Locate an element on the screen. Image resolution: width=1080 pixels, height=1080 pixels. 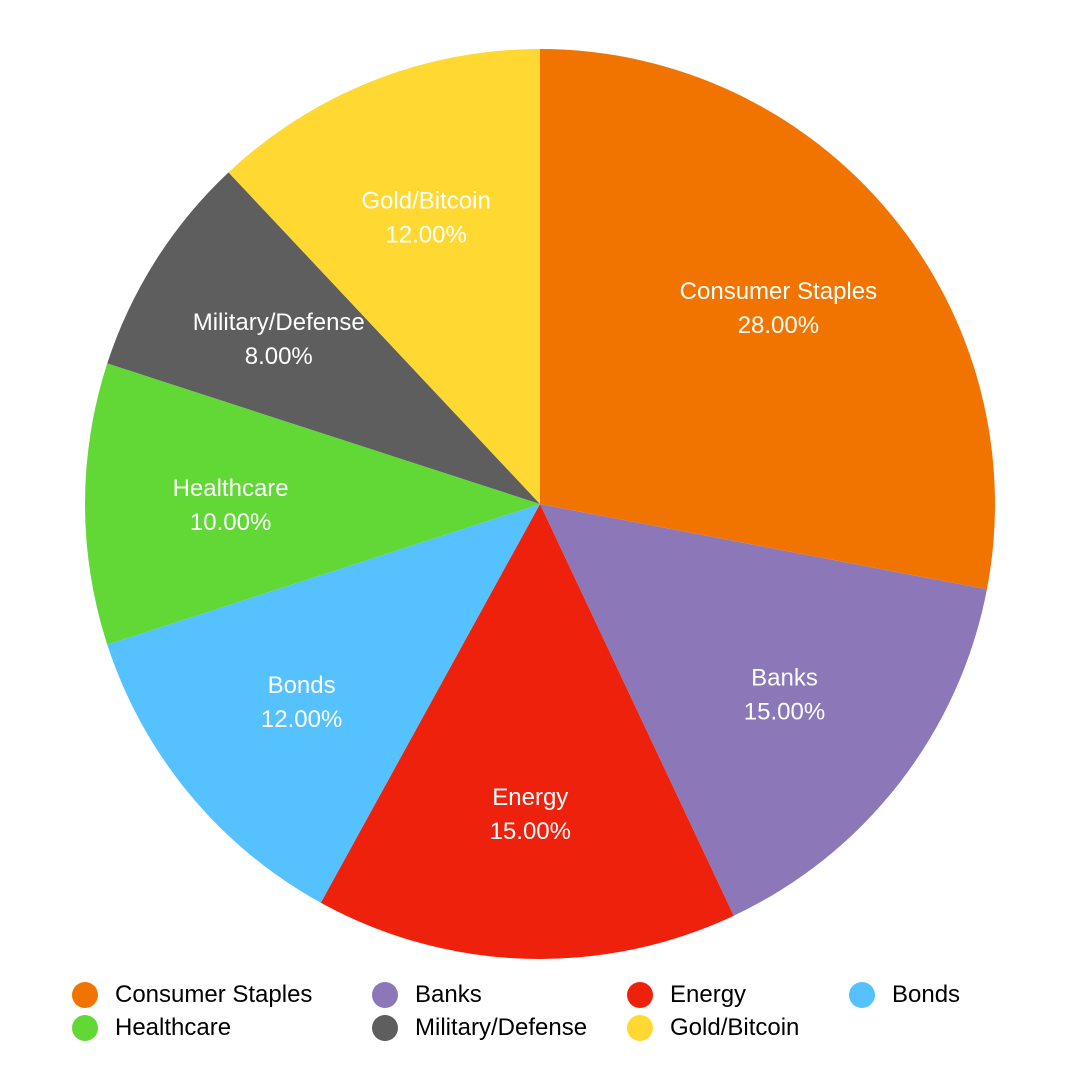
slice-percent-label: 10.00% is located at coordinates (230, 522).